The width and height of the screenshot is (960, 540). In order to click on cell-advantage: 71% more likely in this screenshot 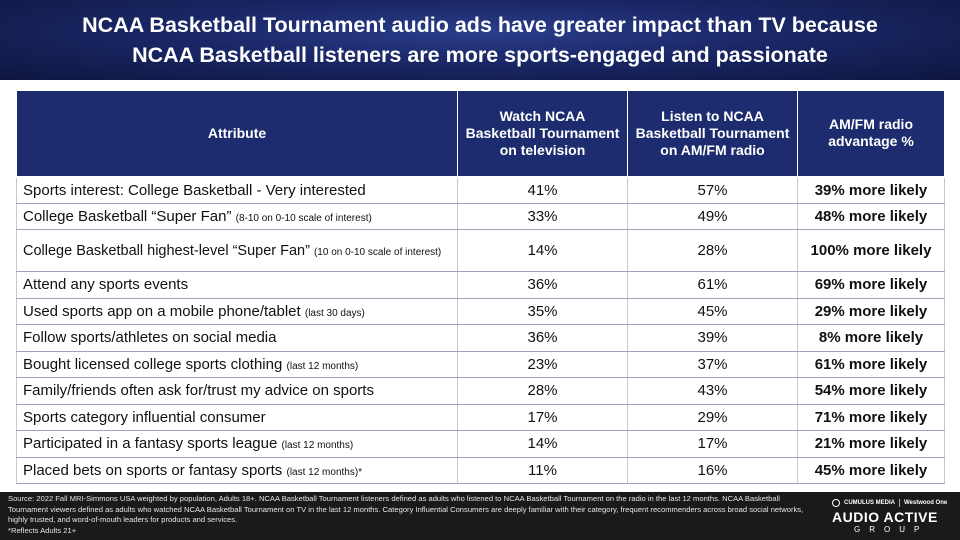, I will do `click(871, 417)`.